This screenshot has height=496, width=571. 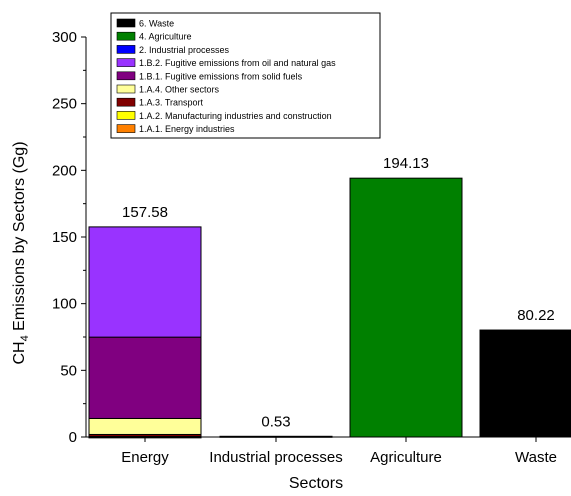 What do you see at coordinates (165, 37) in the screenshot?
I see `legend-label: 4. Agriculture` at bounding box center [165, 37].